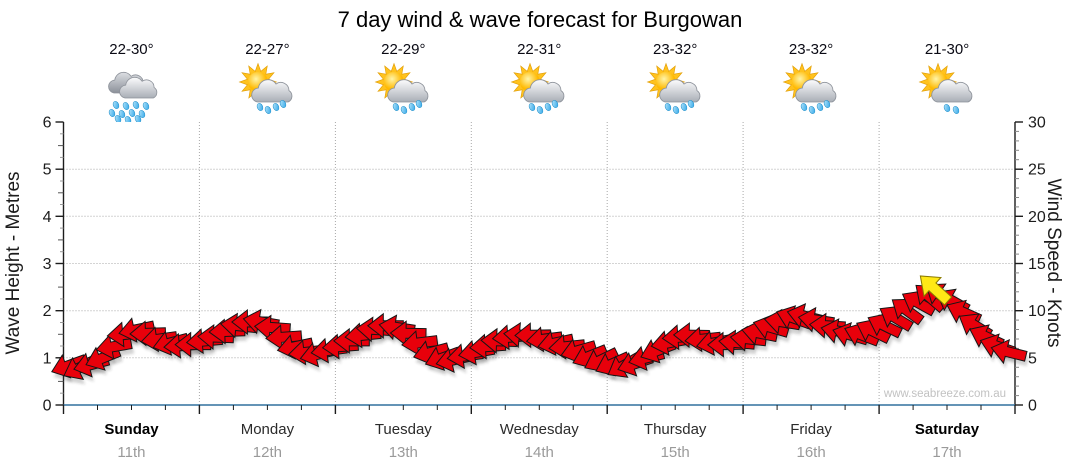 The width and height of the screenshot is (1080, 475). Describe the element at coordinates (945, 88) in the screenshot. I see `weather-icon-sun-cloud-light-rain` at that location.